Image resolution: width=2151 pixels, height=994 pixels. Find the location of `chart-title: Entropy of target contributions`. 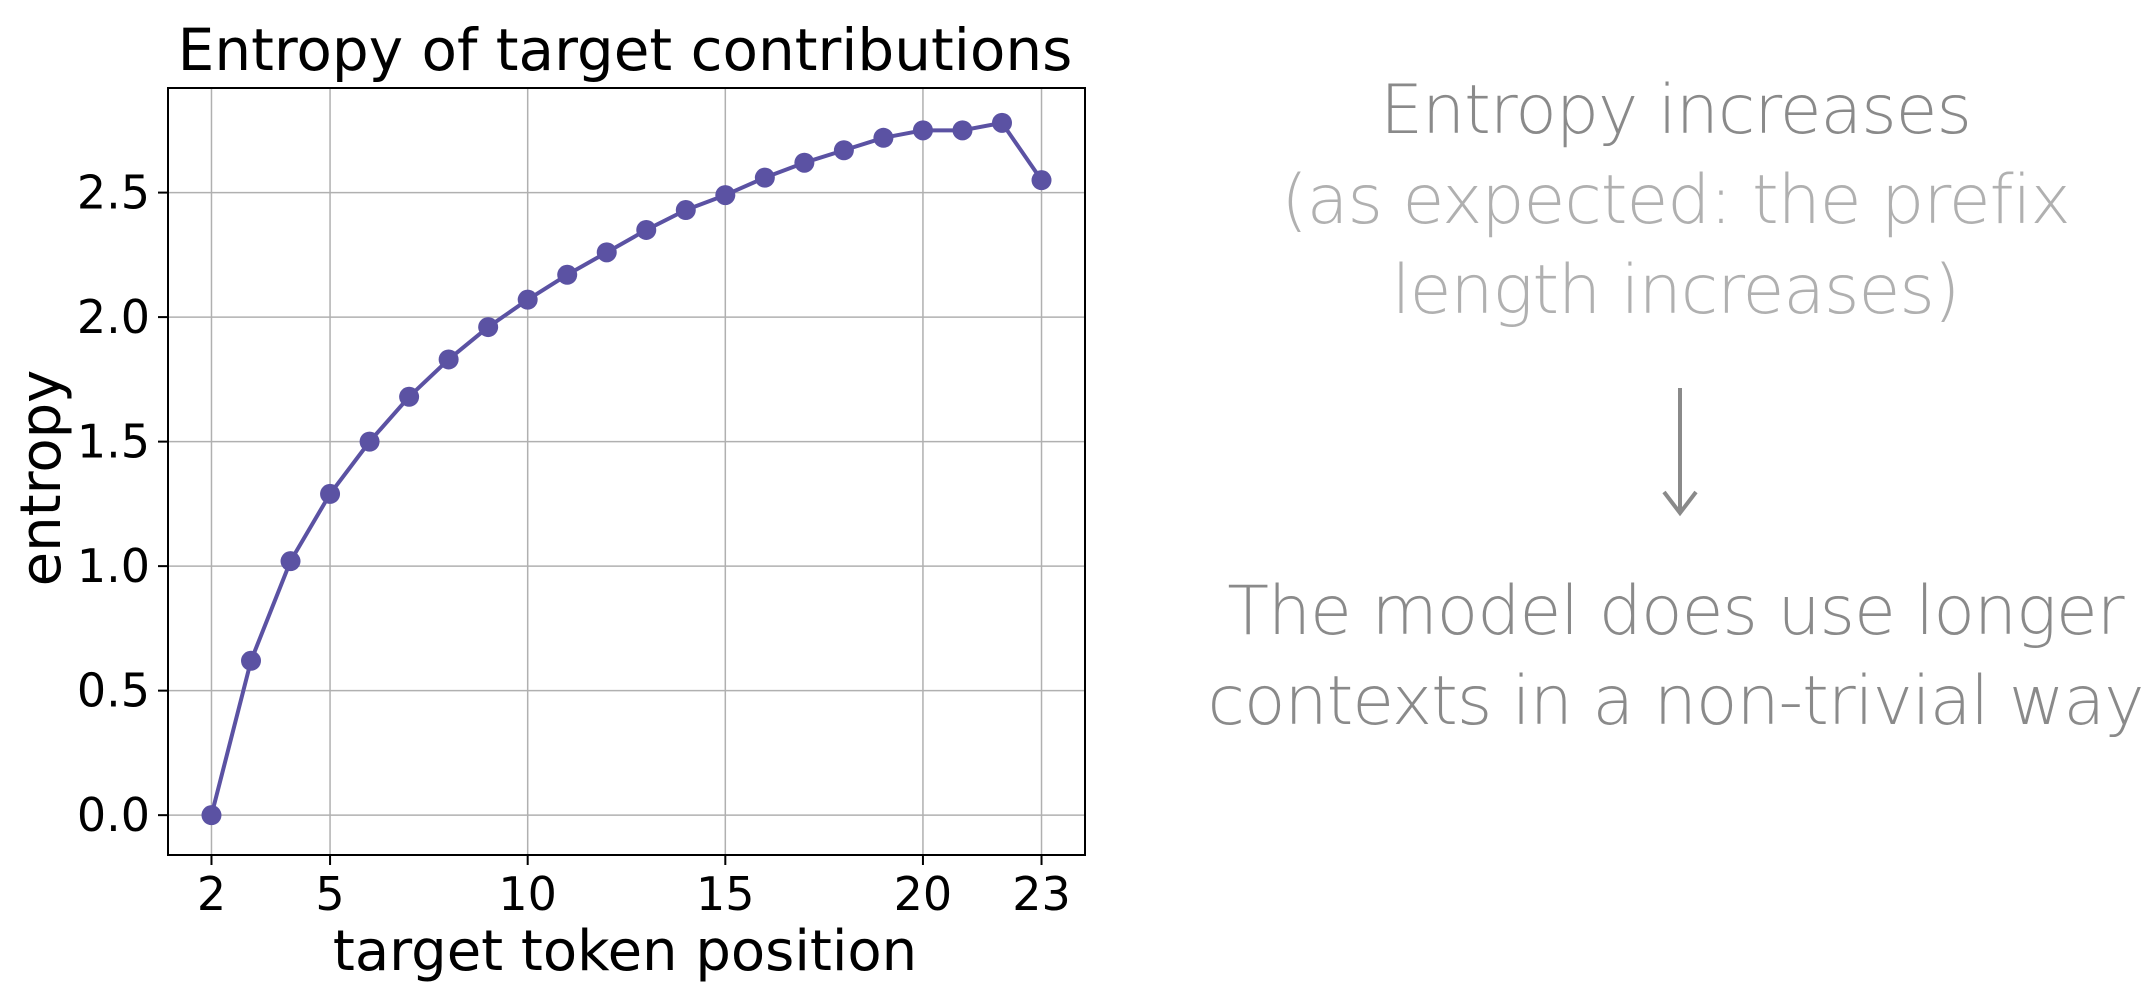

chart-title: Entropy of target contributions is located at coordinates (625, 50).